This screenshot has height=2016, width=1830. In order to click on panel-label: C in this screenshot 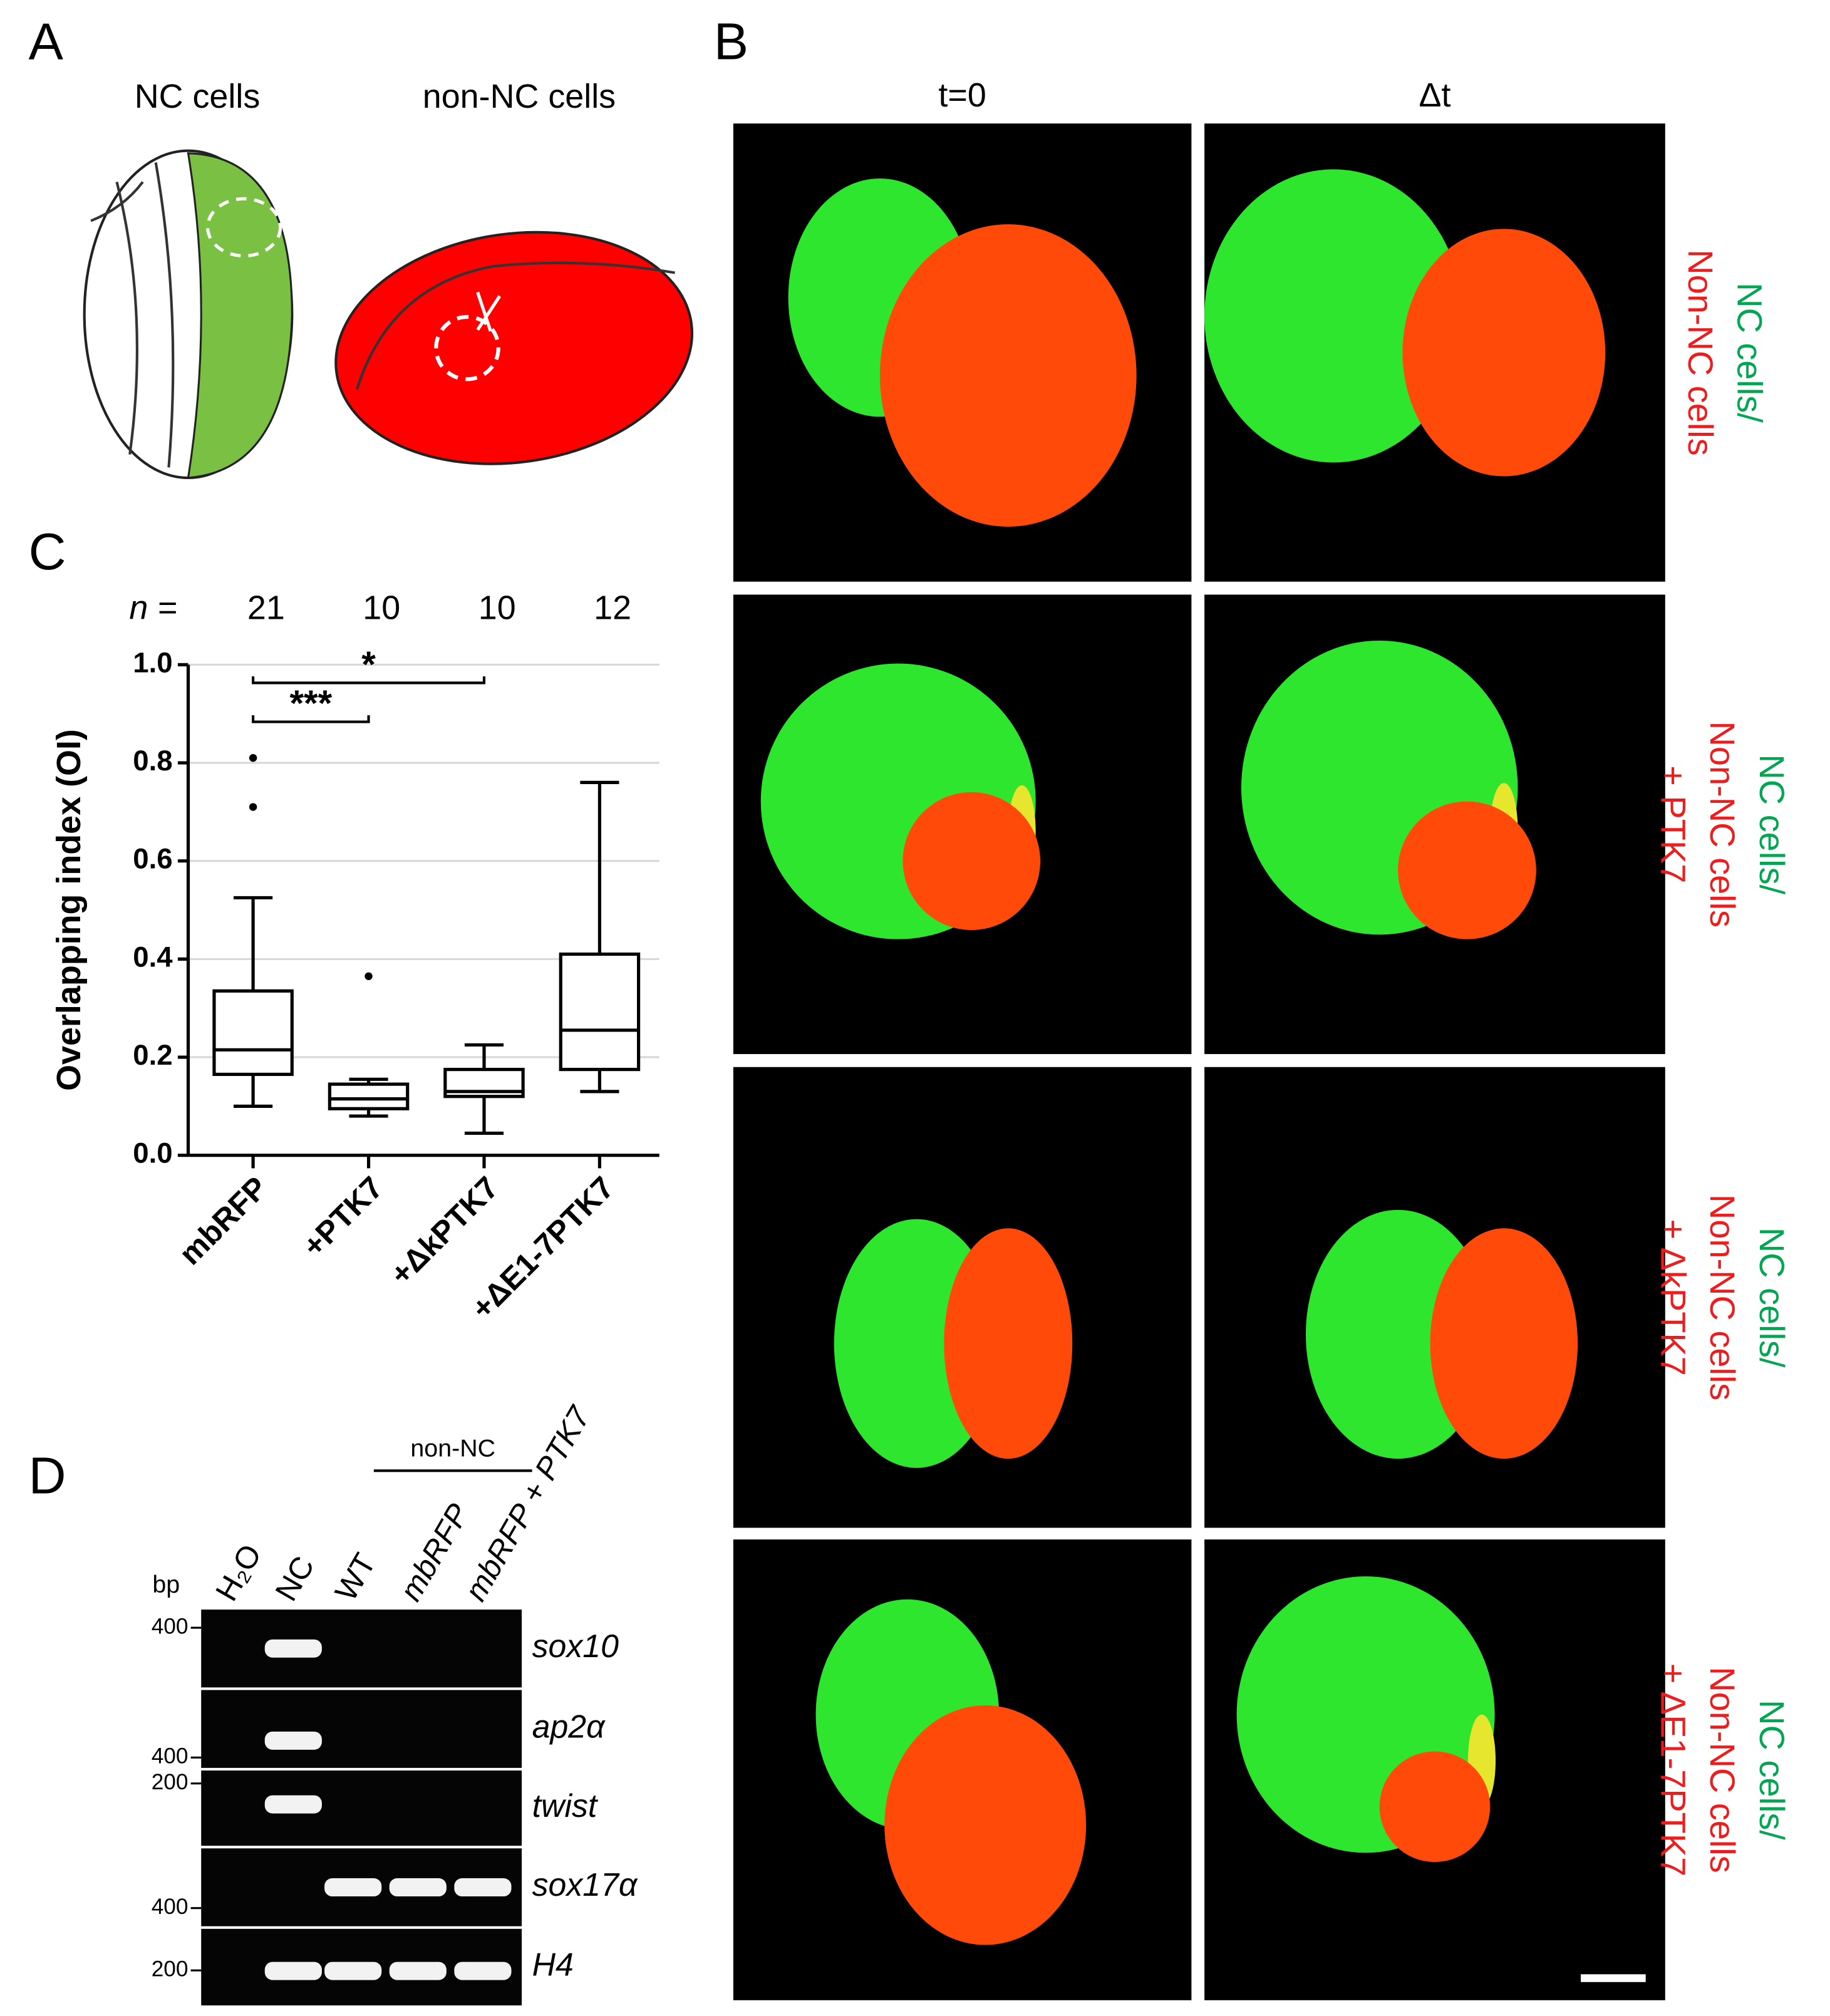, I will do `click(47, 551)`.